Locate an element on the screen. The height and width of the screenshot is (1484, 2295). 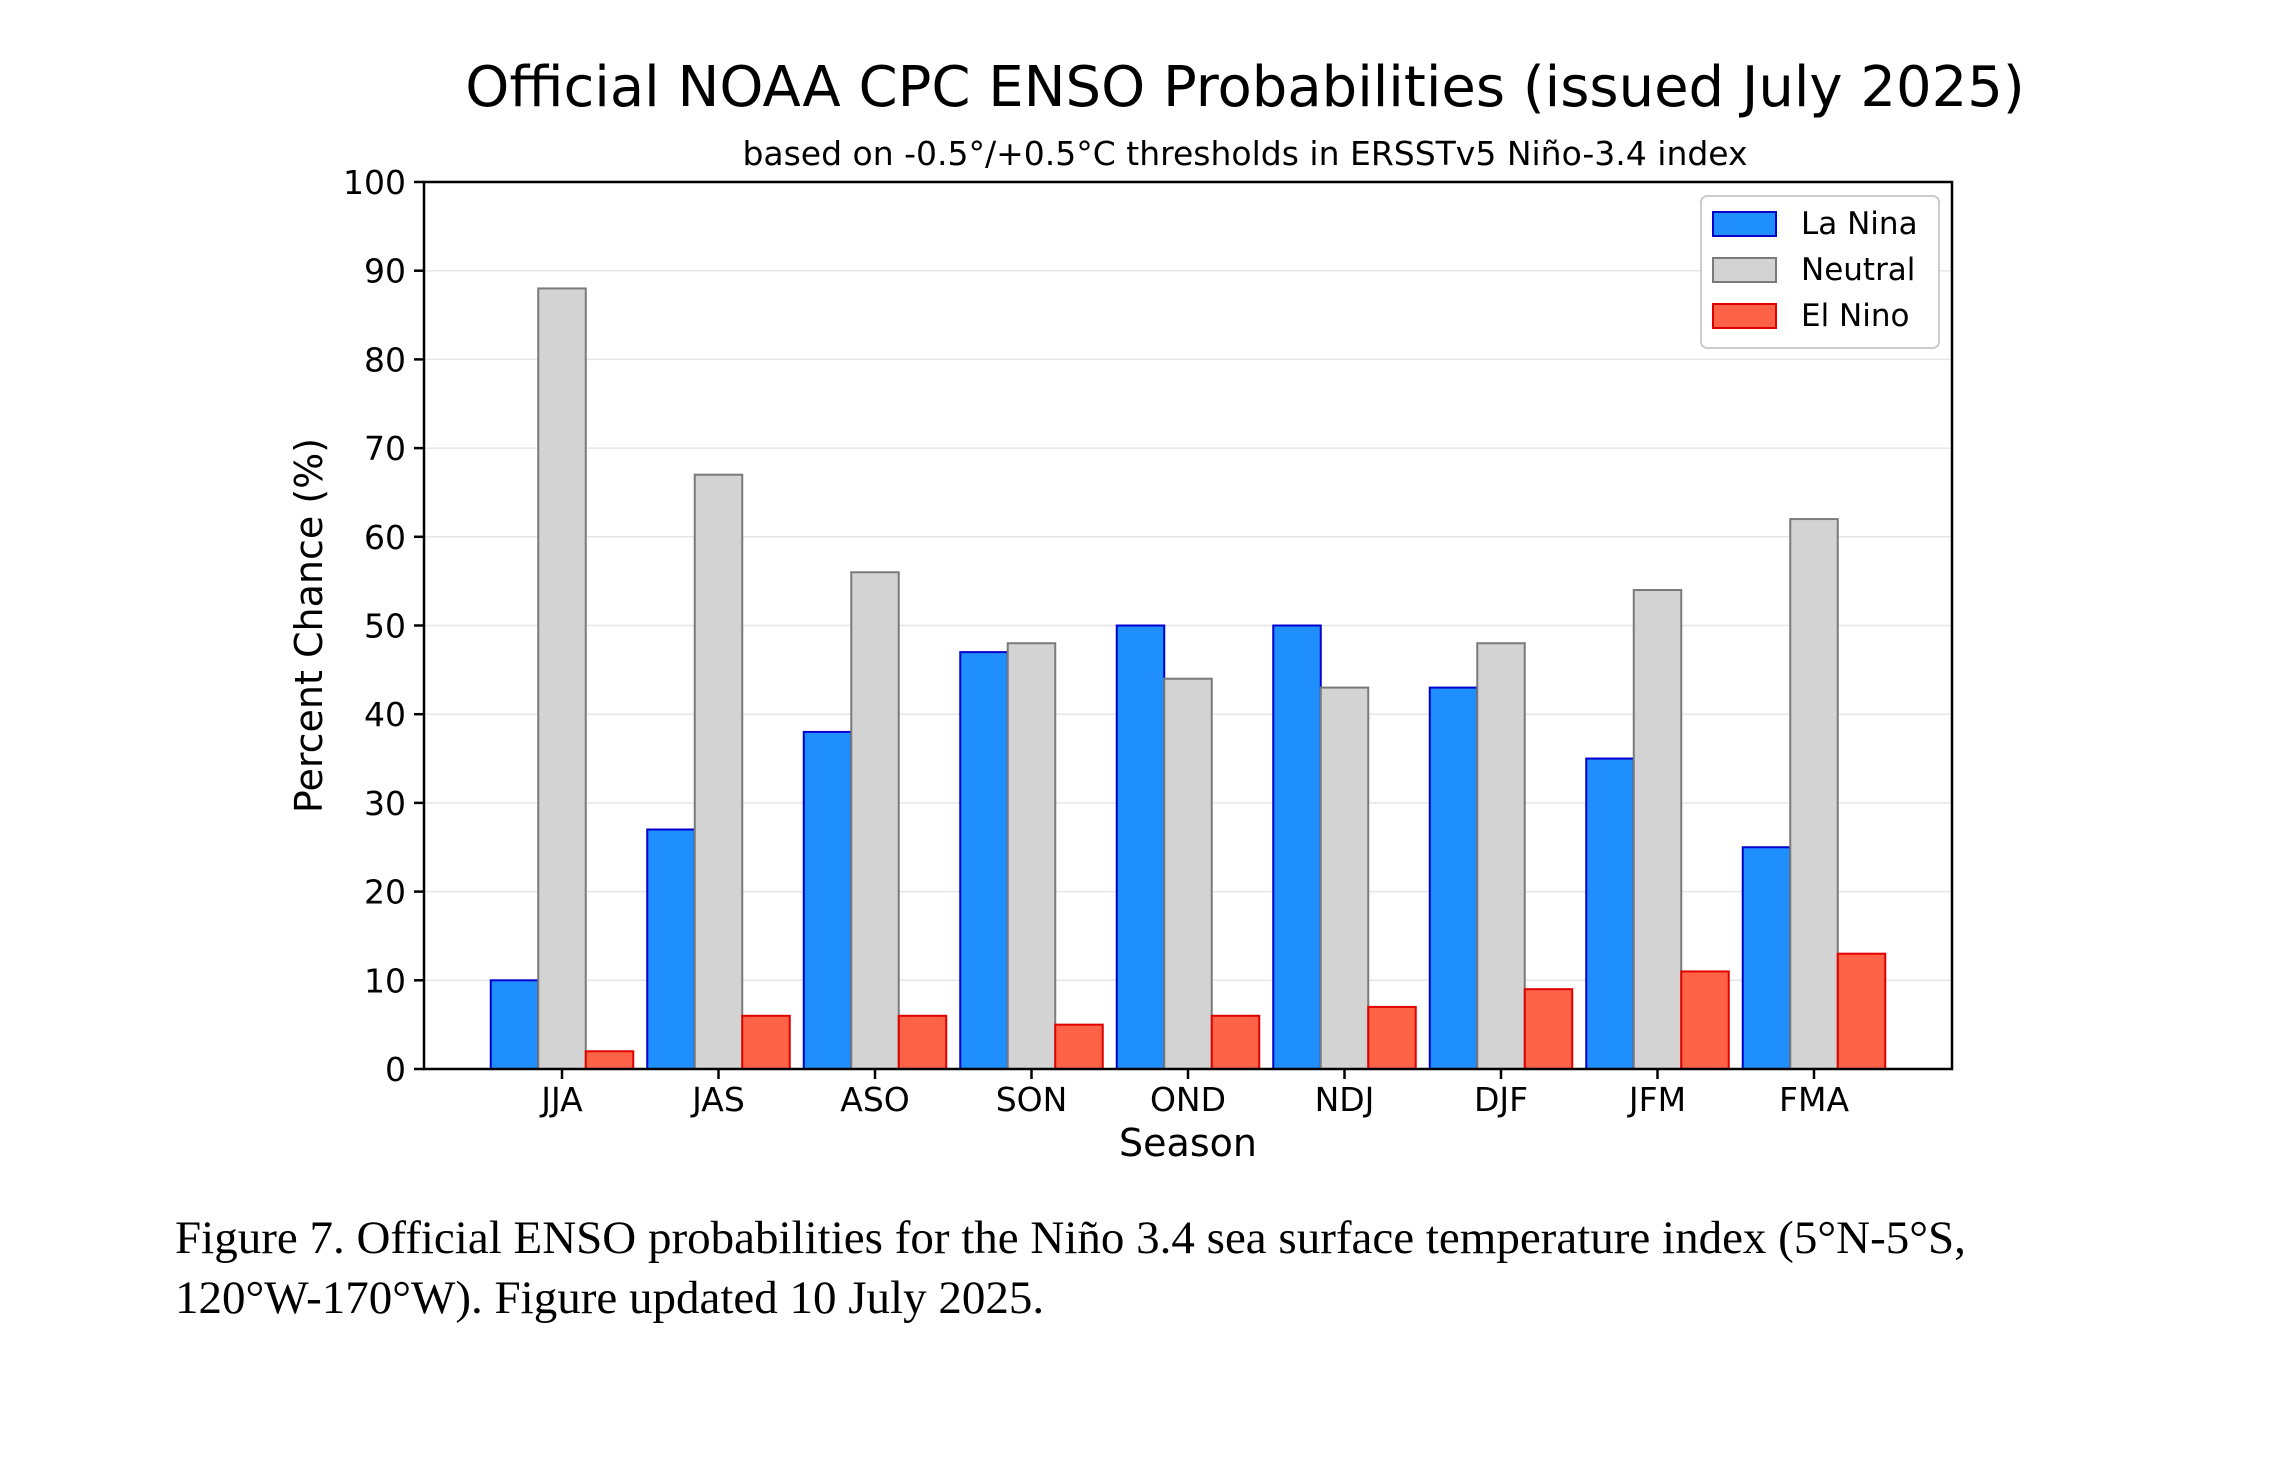
x-tick-label: FMA is located at coordinates (1814, 1099).